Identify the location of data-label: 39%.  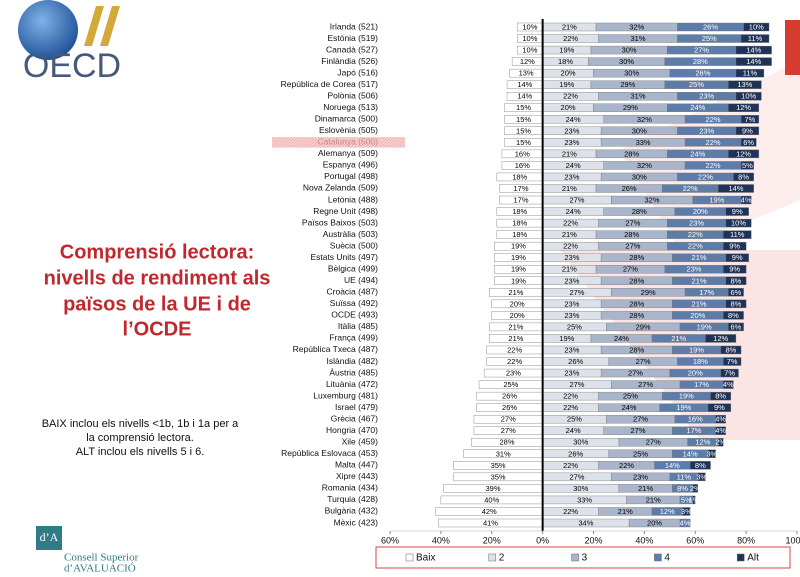
(493, 488).